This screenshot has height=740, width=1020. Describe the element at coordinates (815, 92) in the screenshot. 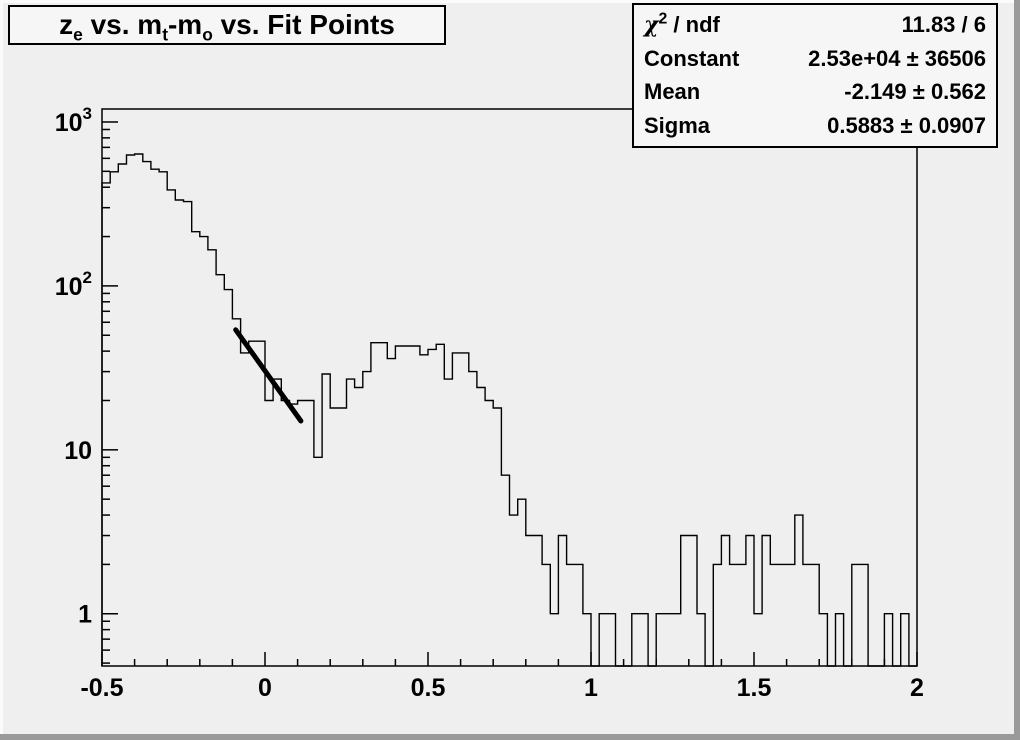

I see `stats-row-mean: Mean -2.149 ± 0.562` at that location.